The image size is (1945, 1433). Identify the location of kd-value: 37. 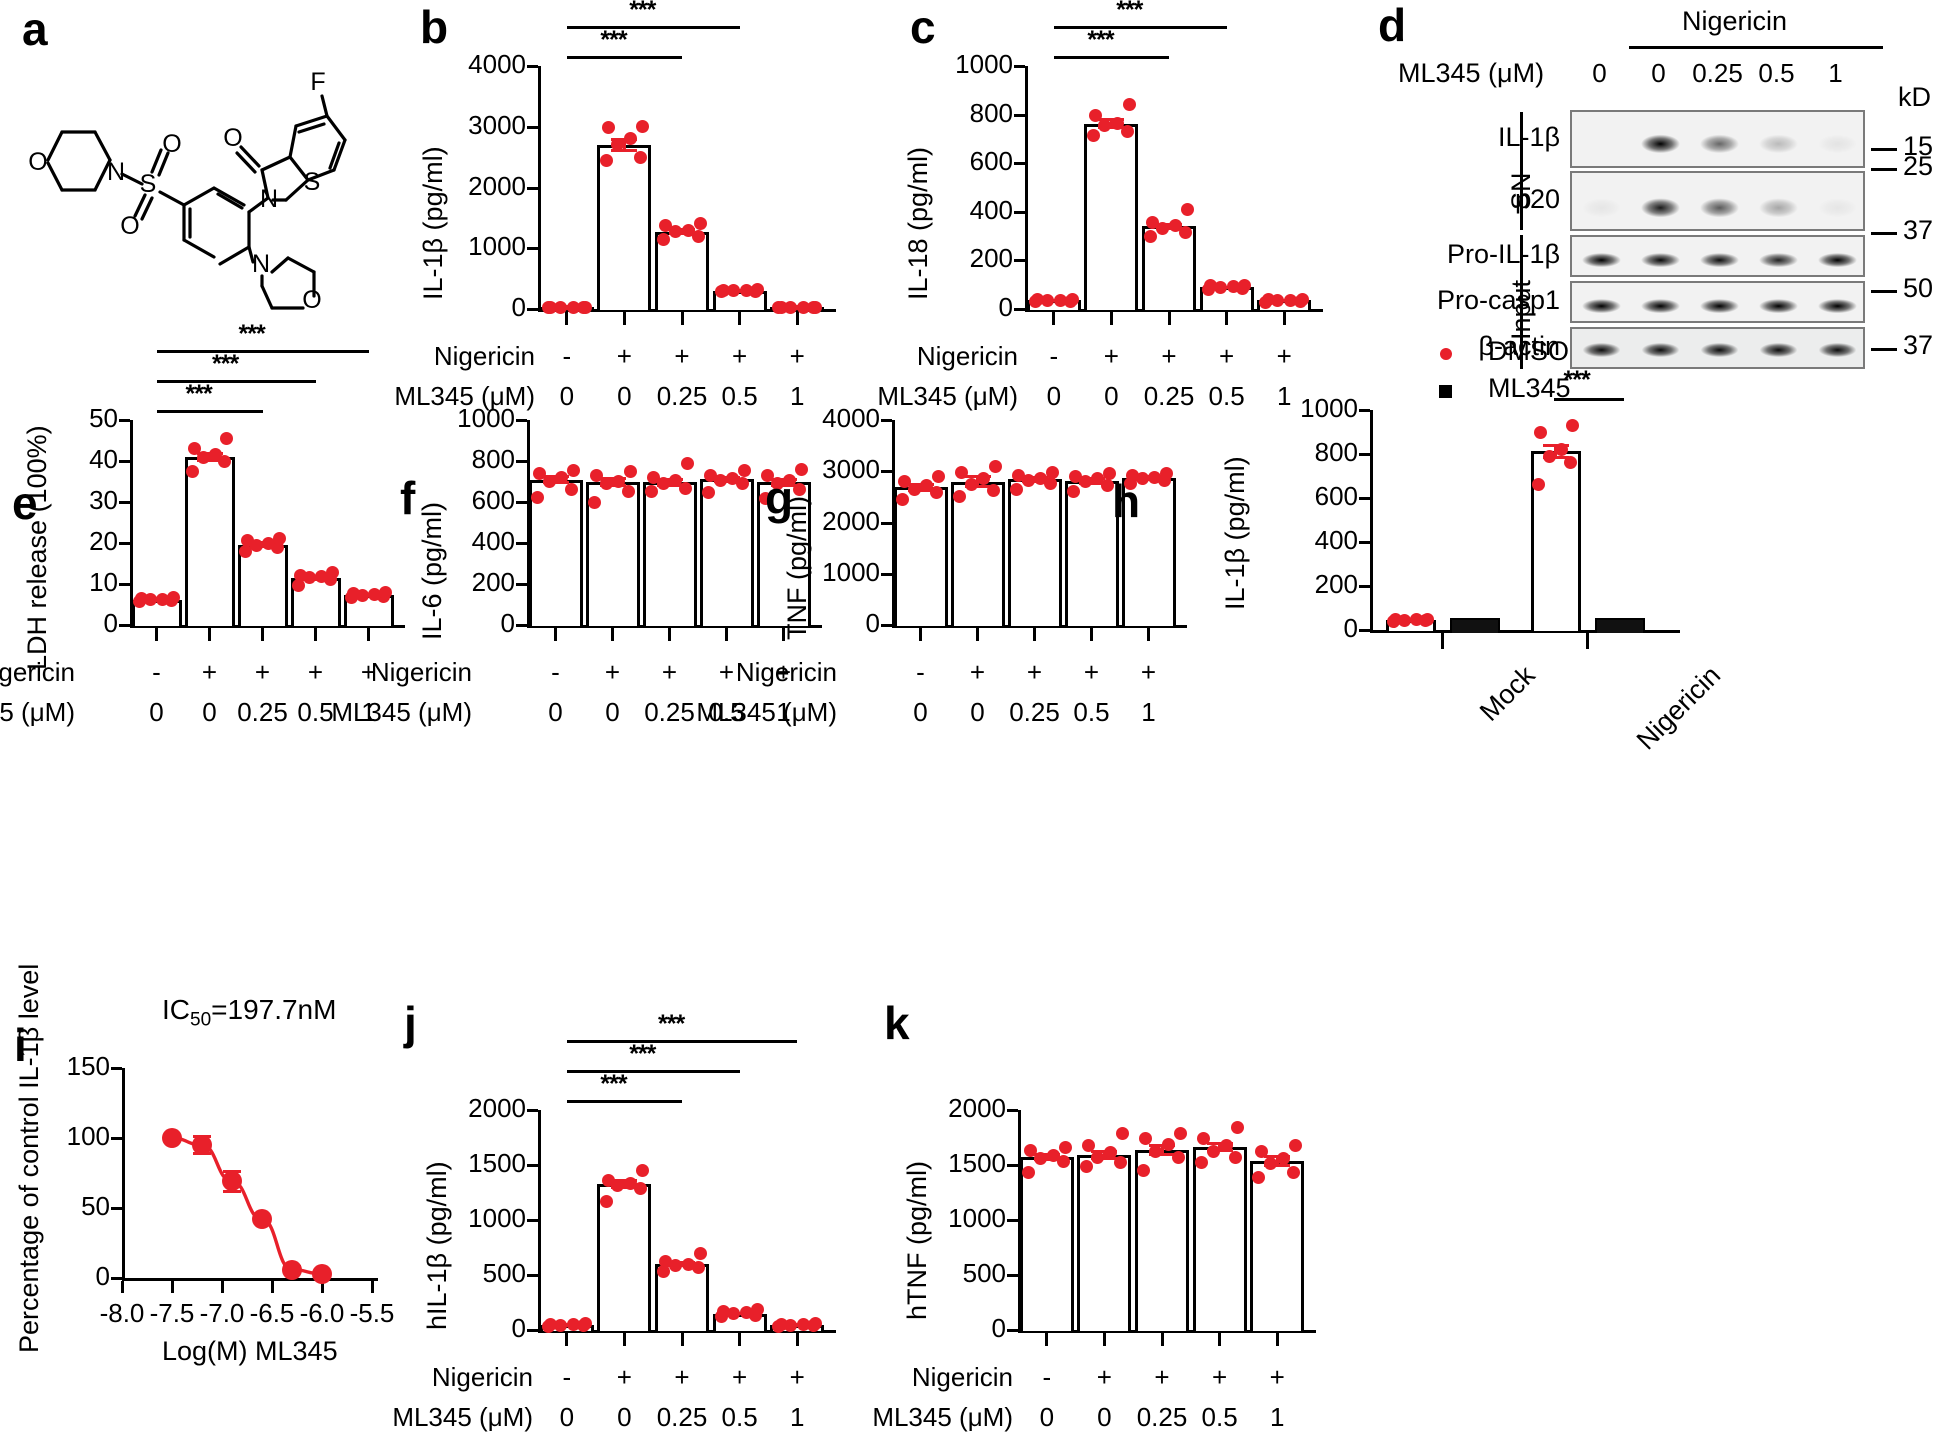
(1918, 345).